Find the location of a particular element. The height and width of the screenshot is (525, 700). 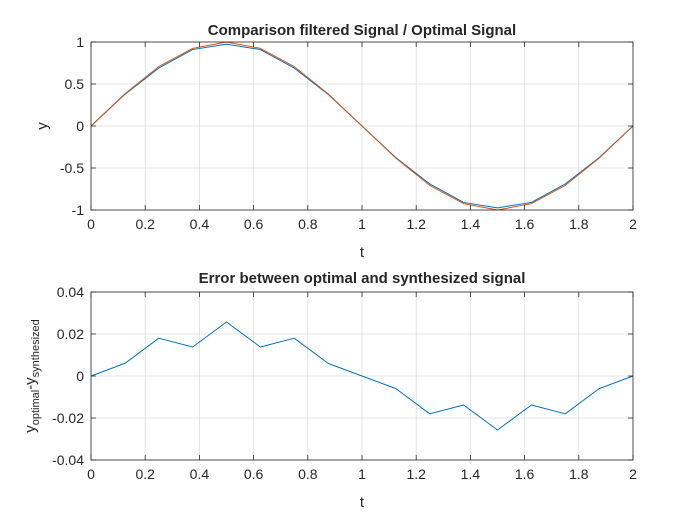

y-tick-label: 1 is located at coordinates (80, 42).